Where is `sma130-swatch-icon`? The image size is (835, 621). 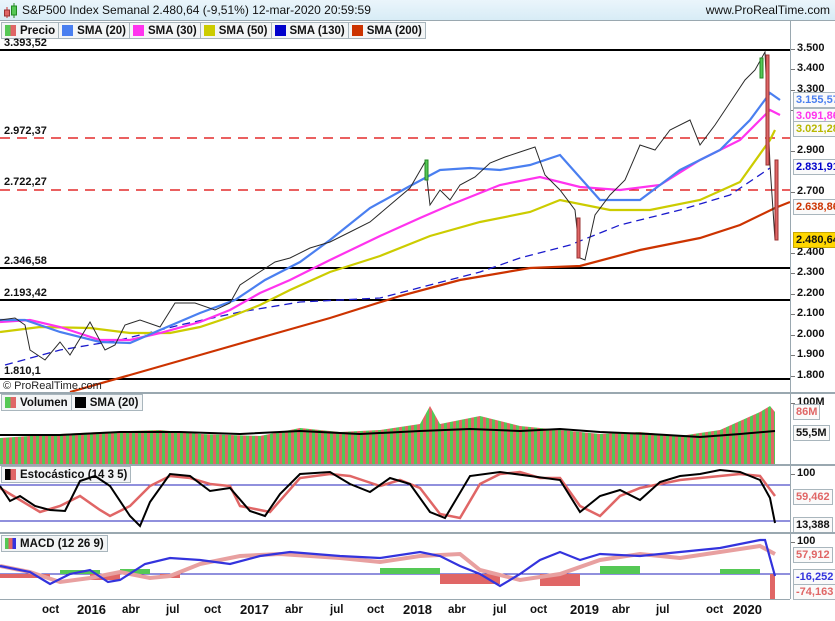 sma130-swatch-icon is located at coordinates (280, 30).